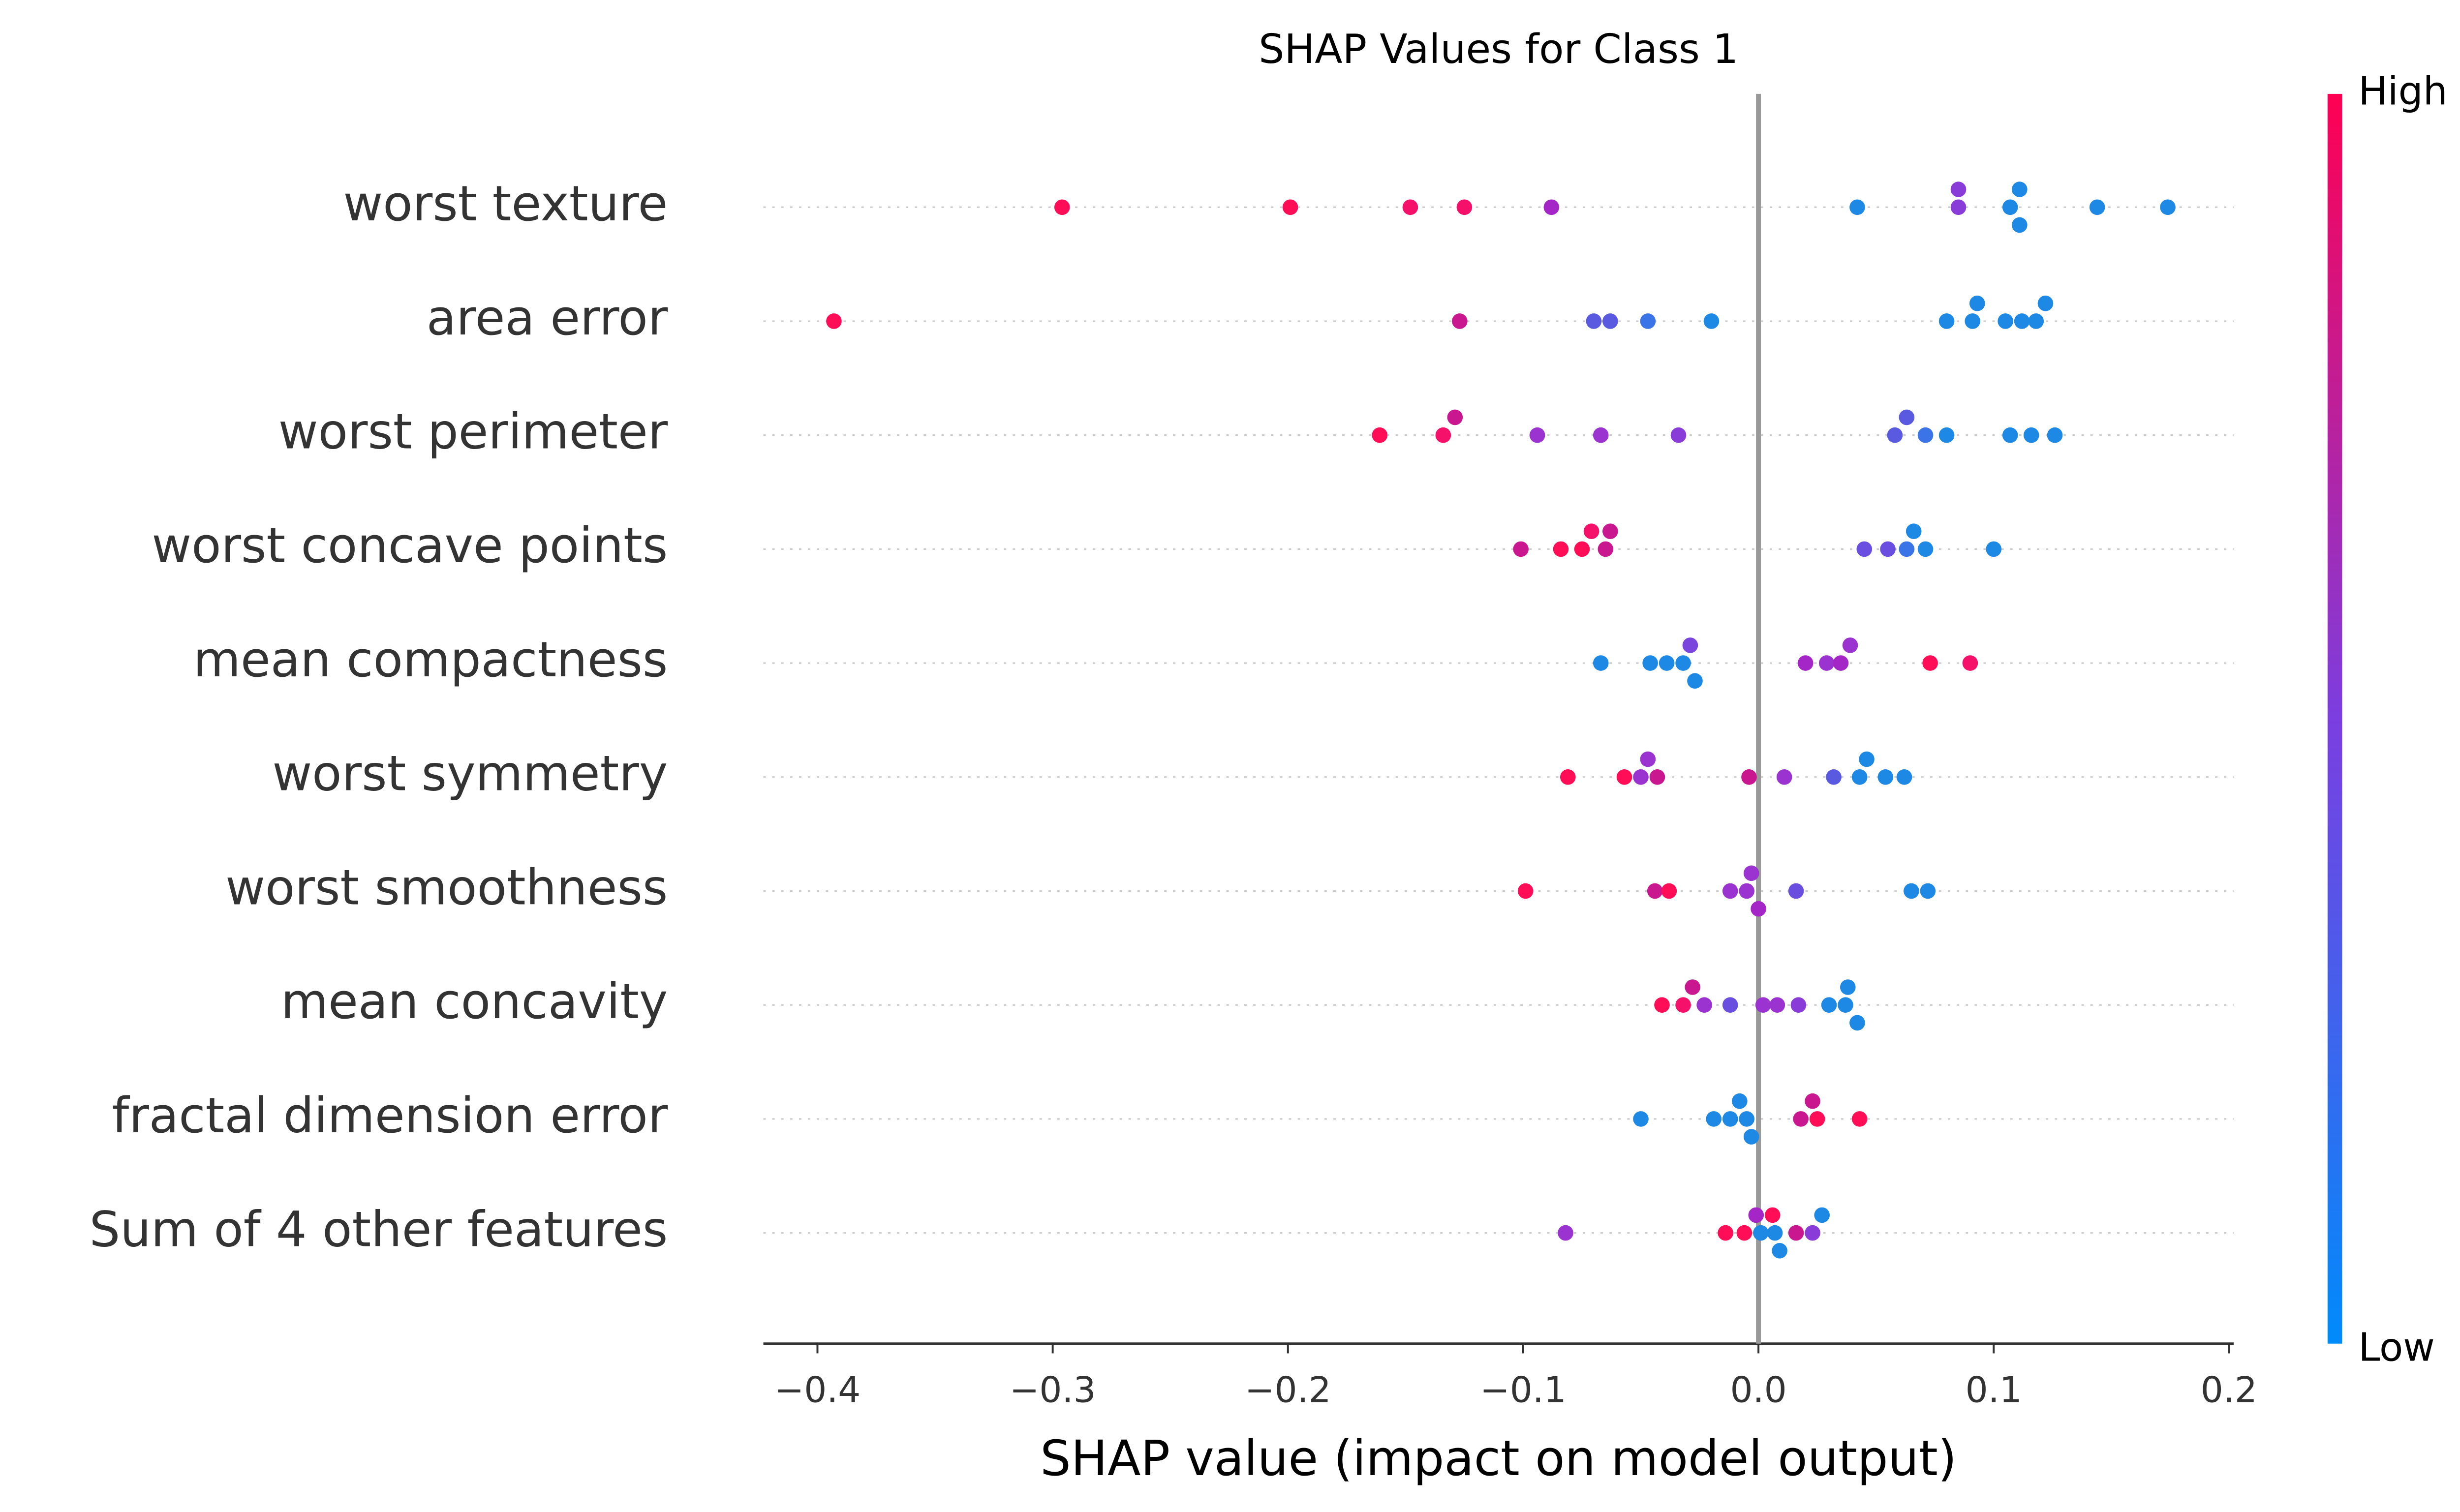  I want to click on y-tick-label: Sum of 4 other features, so click(379, 1230).